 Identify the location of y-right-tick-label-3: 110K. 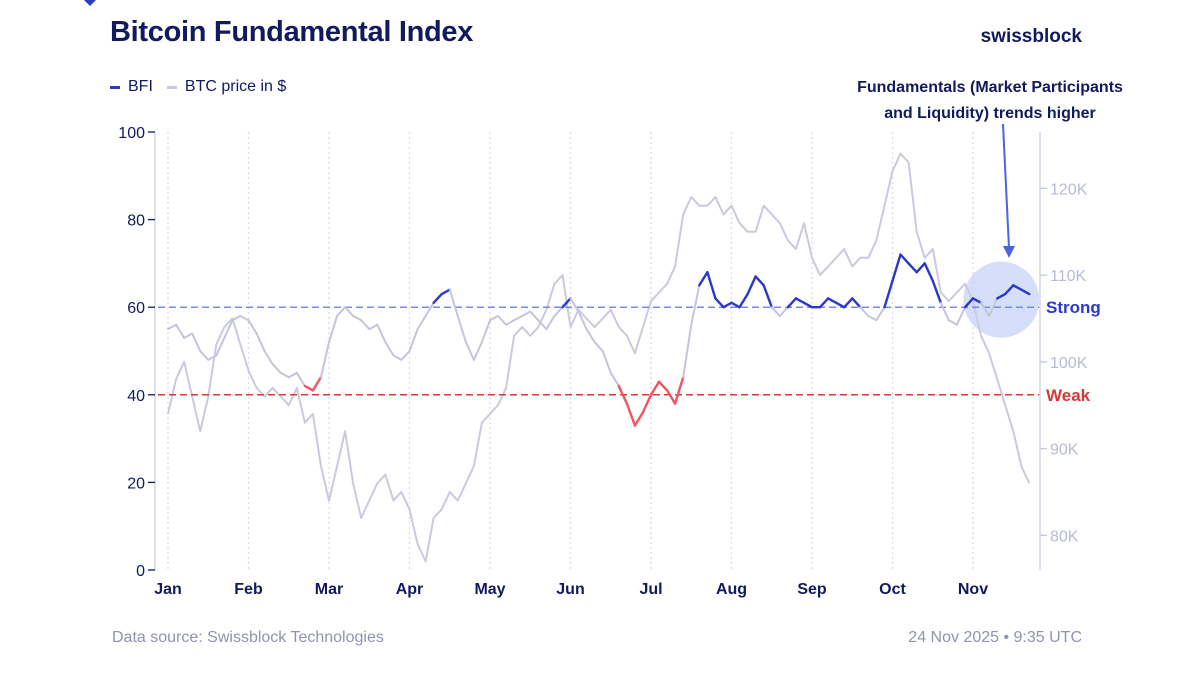
(1068, 276).